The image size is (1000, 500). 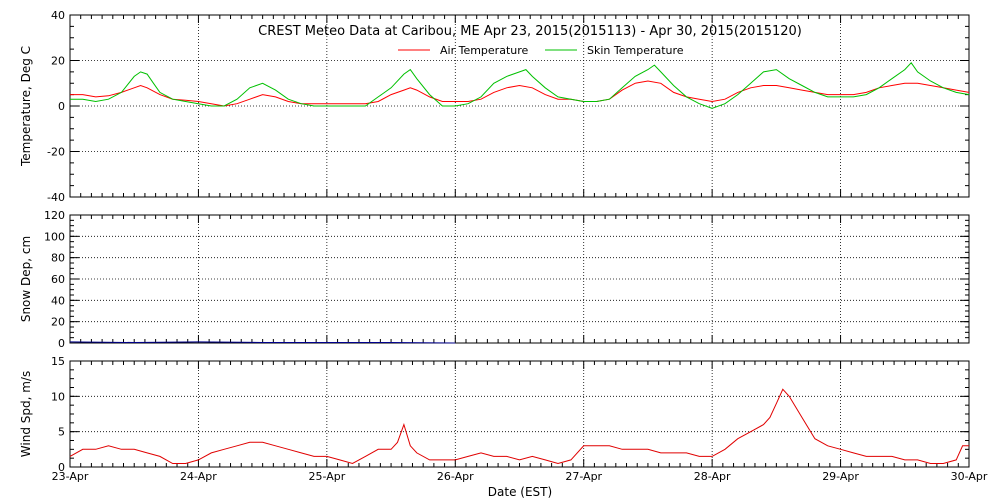 What do you see at coordinates (840, 476) in the screenshot?
I see `x-tick-label: 29-Apr` at bounding box center [840, 476].